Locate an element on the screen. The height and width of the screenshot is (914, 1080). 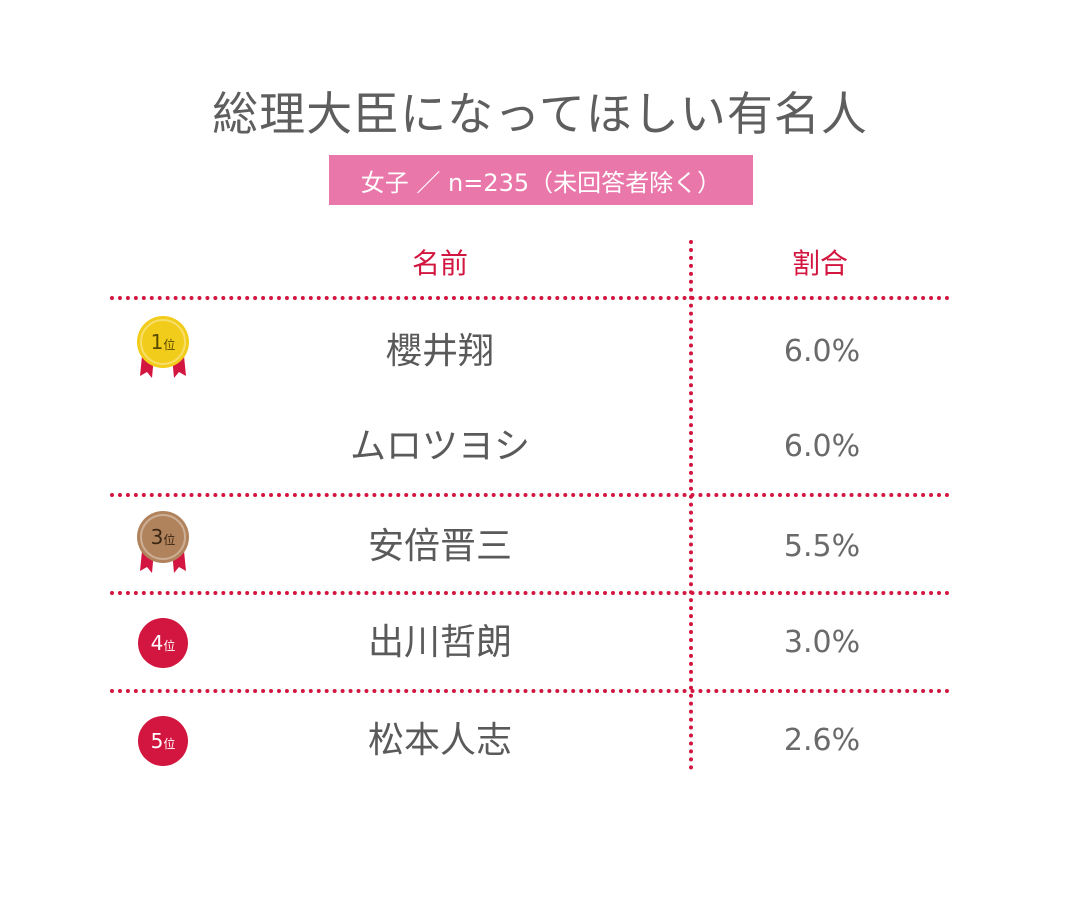
svg-text: 3位 is located at coordinates (163, 537).